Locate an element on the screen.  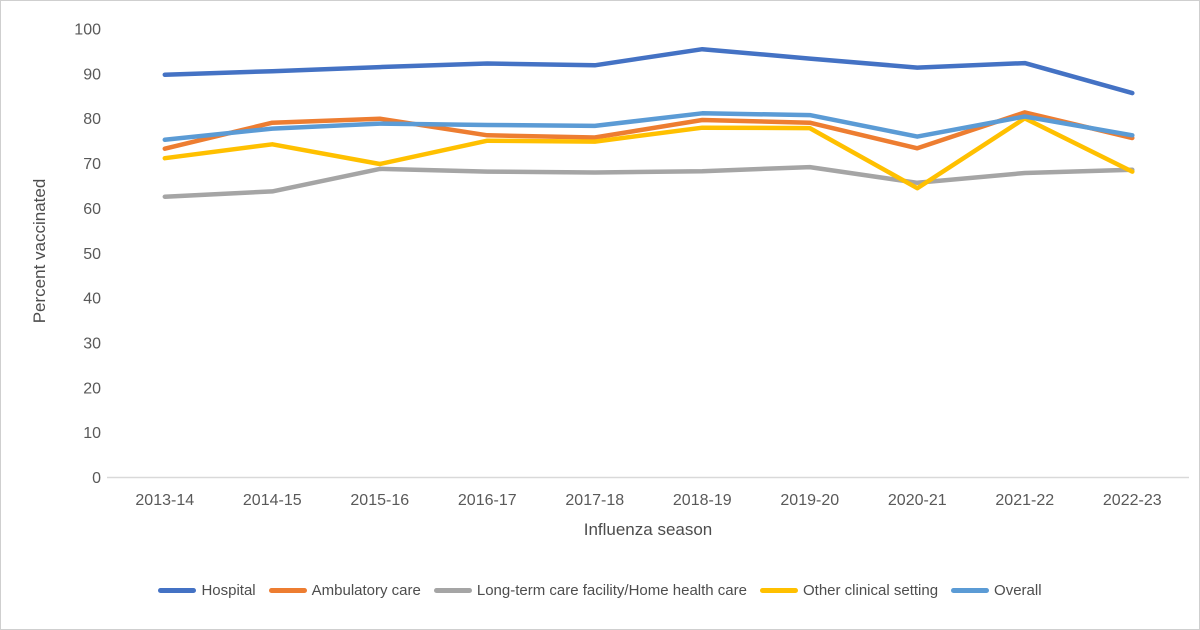
legend-label: Long-term care facility/Home health care is located at coordinates (611, 590).